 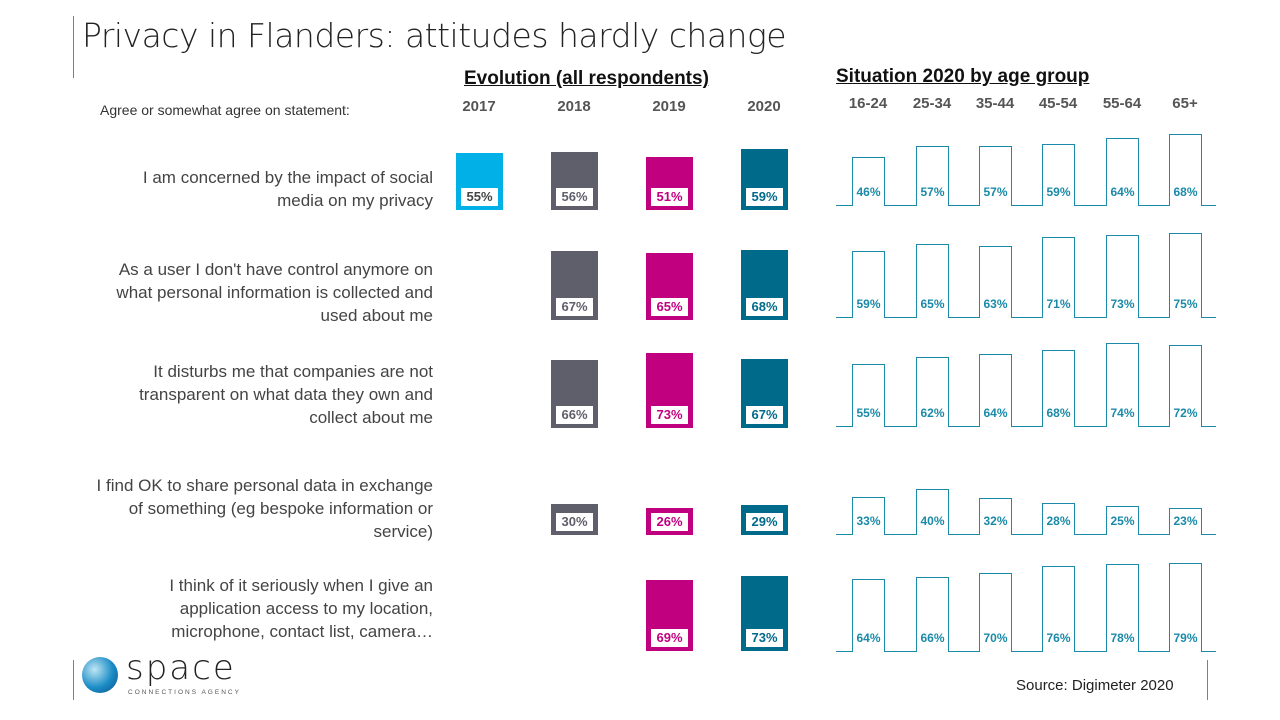 I want to click on age-value-label: 32%, so click(x=995, y=521).